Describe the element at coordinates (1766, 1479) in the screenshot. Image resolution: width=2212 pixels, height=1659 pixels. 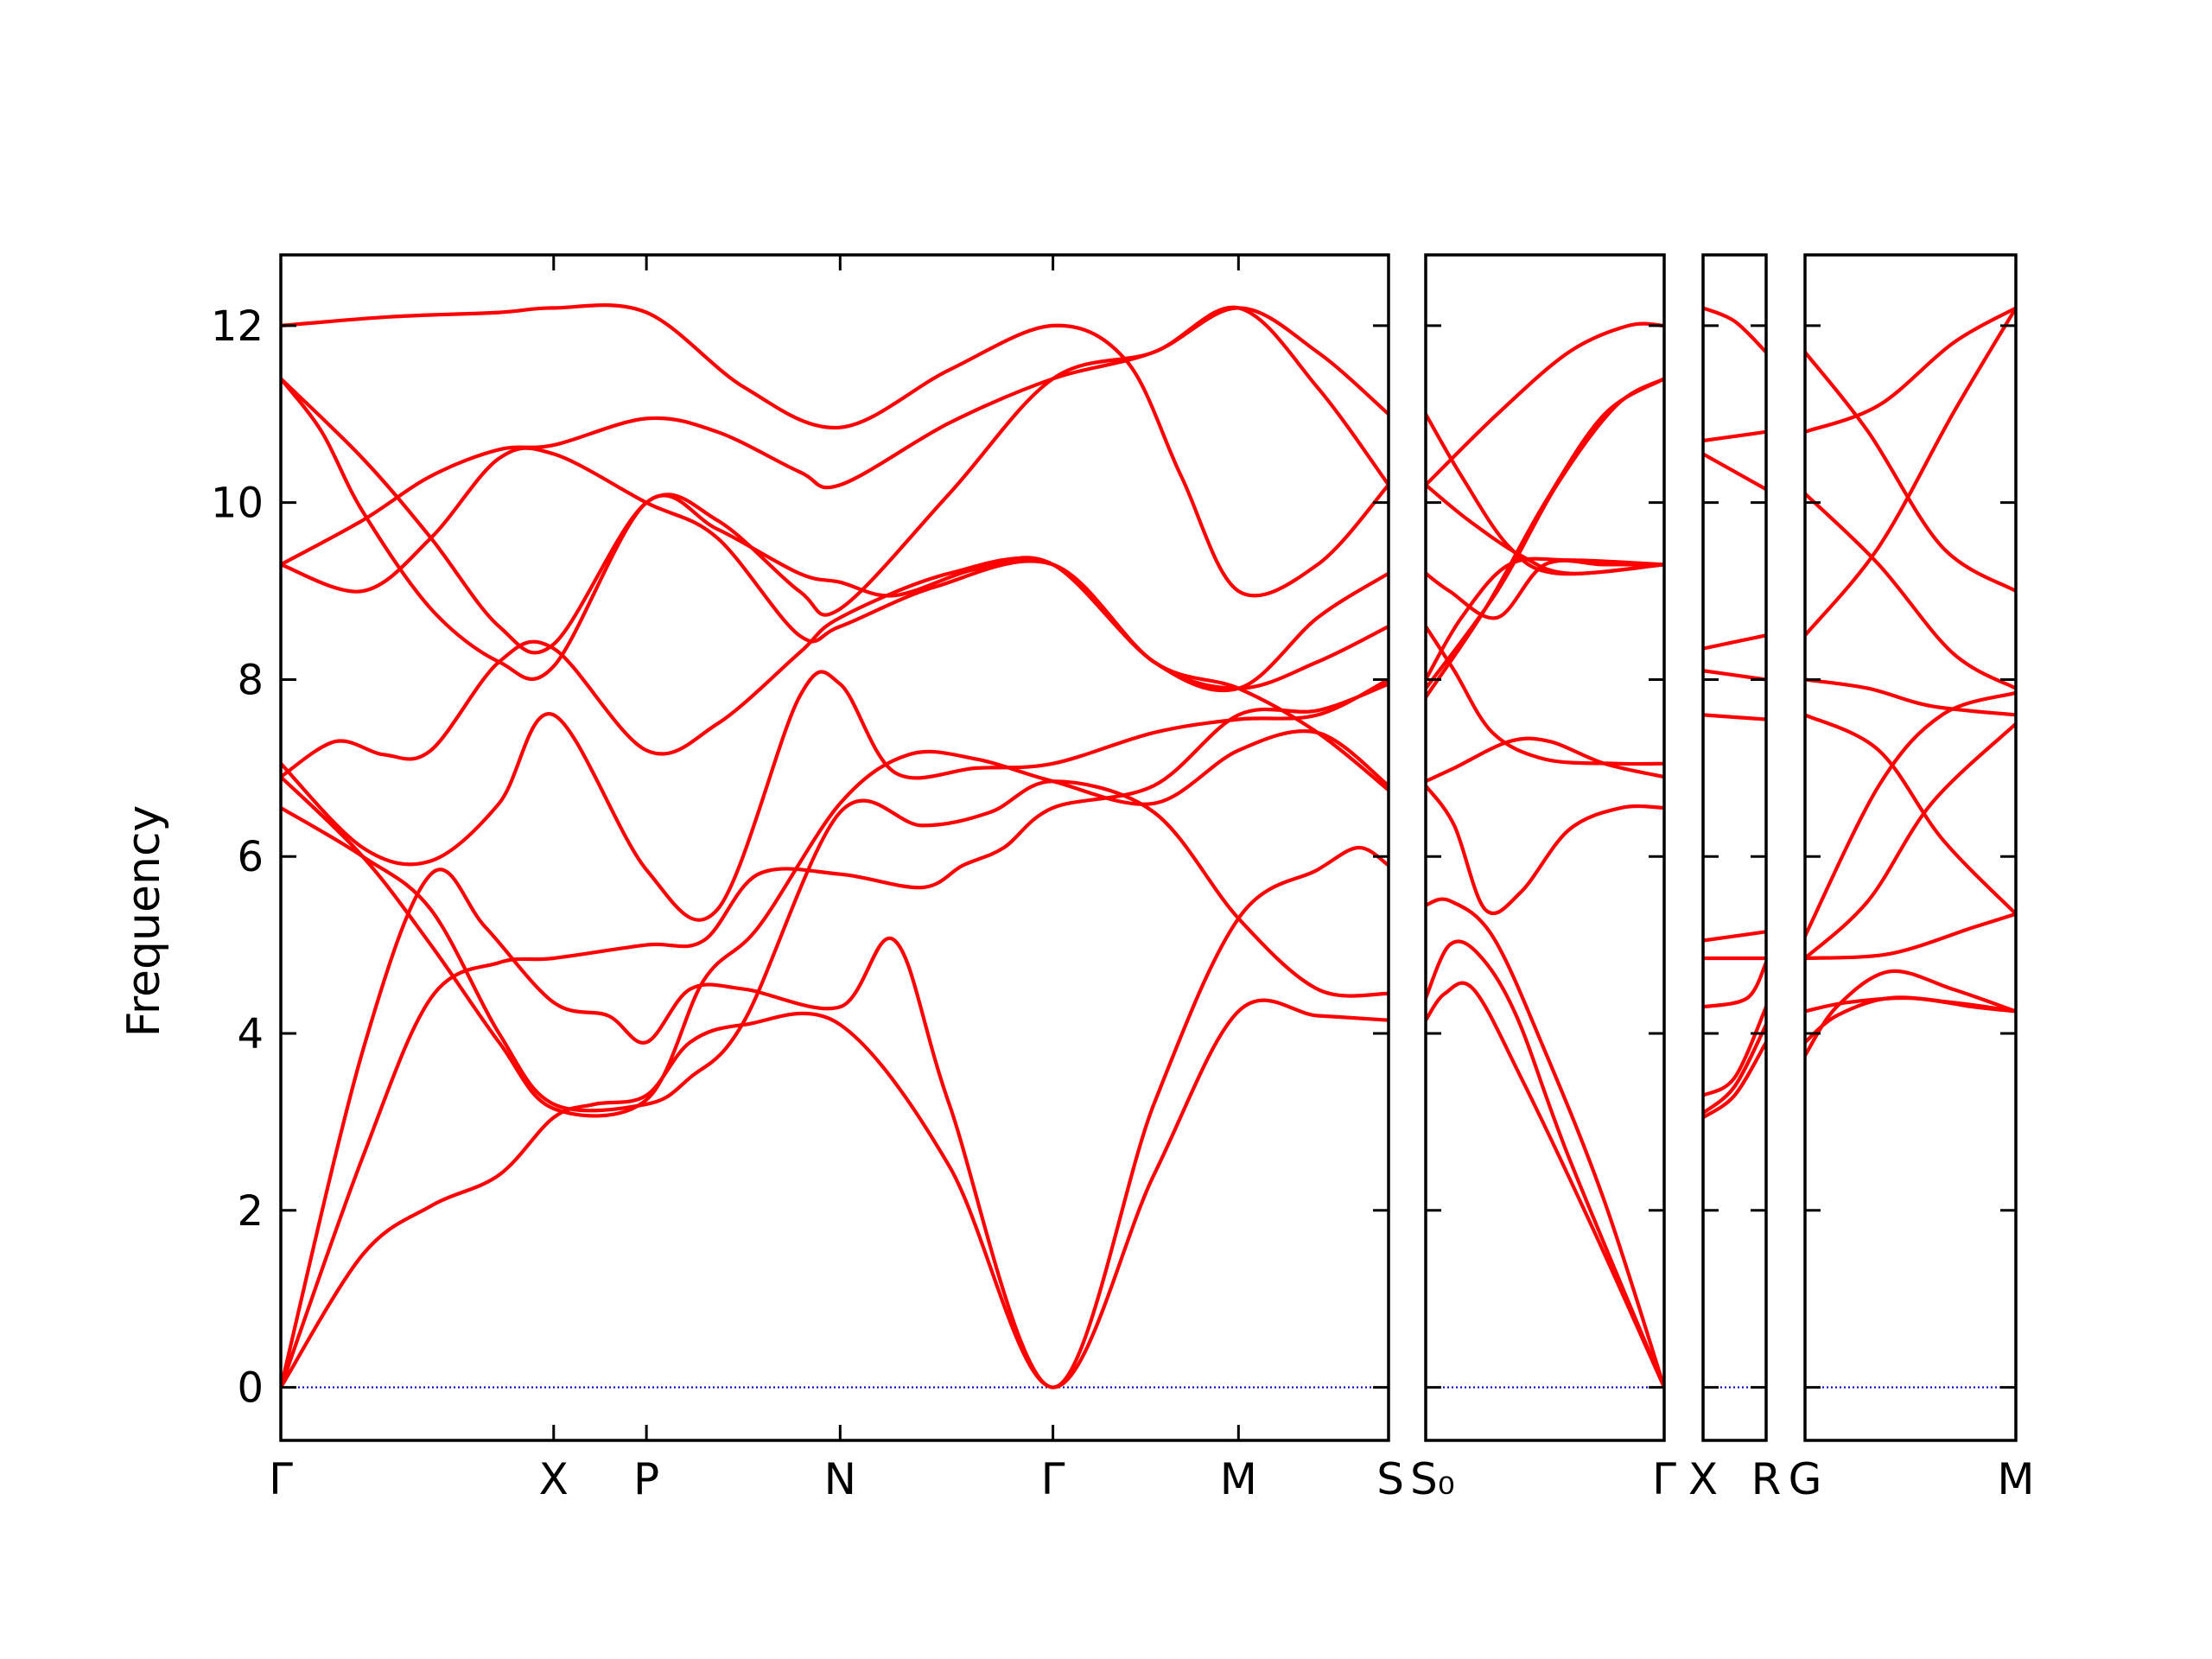
I see `x-tick-label: R` at that location.